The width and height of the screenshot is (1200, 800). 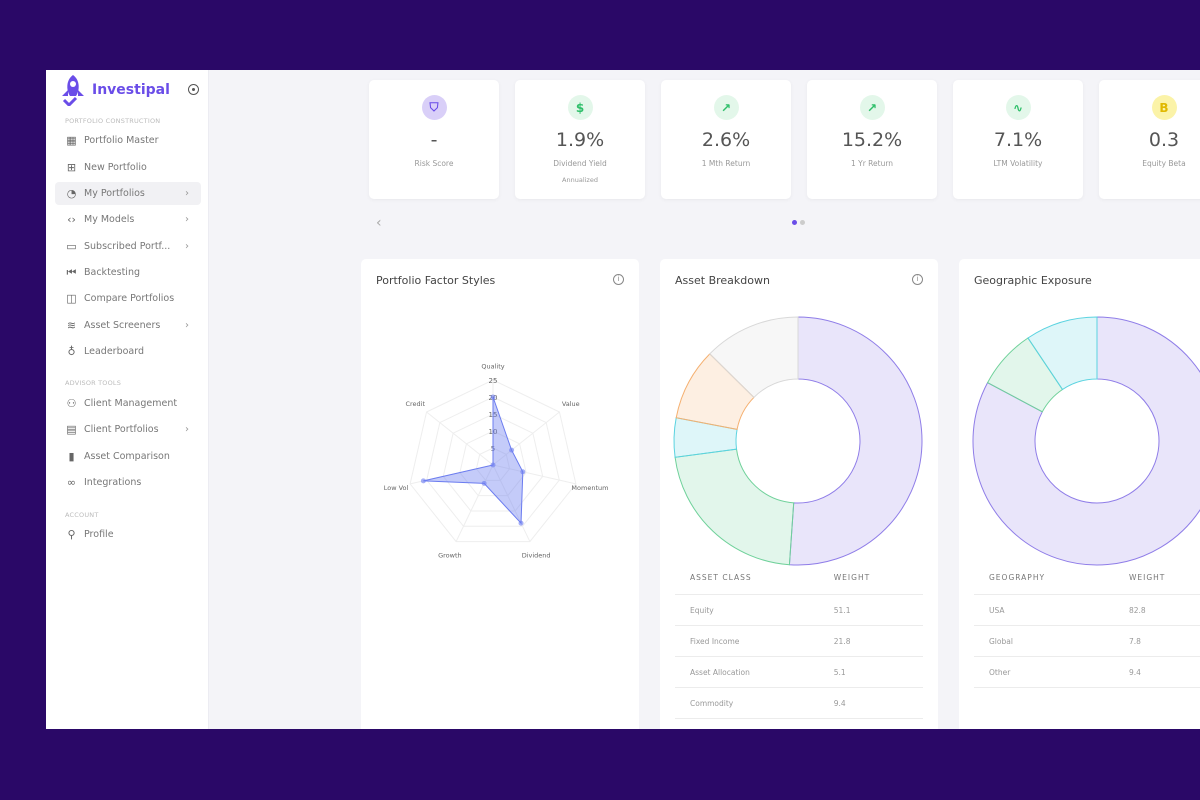 What do you see at coordinates (113, 121) in the screenshot?
I see `sidebar-section-title: PORTFOLIO CONSTRUCTION` at bounding box center [113, 121].